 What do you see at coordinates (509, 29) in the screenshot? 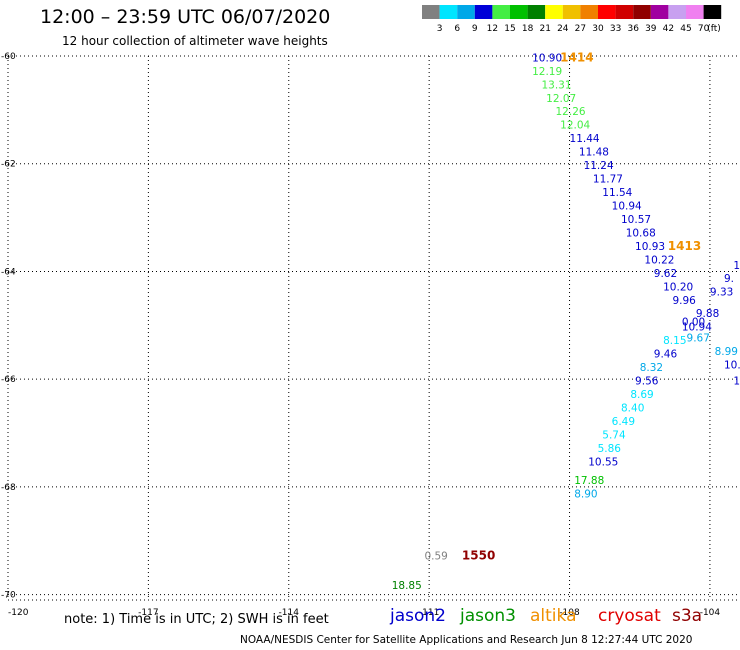
I see `legend-label: 15` at bounding box center [509, 29].